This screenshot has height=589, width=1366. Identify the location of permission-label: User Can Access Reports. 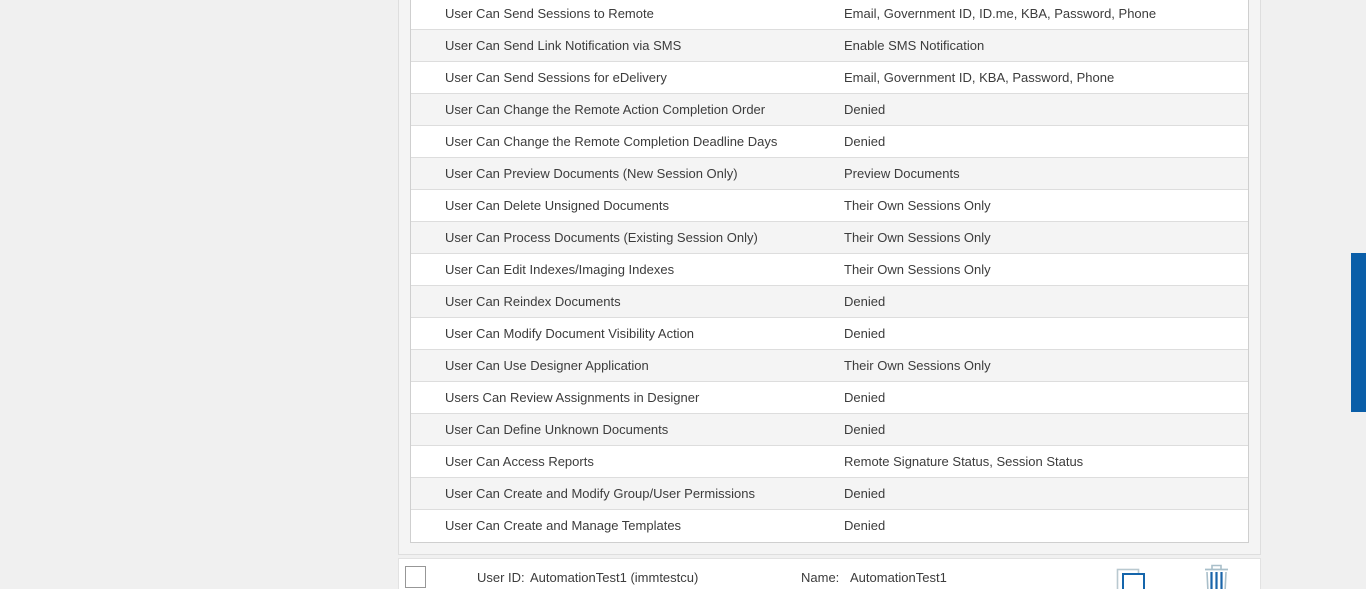
(519, 461).